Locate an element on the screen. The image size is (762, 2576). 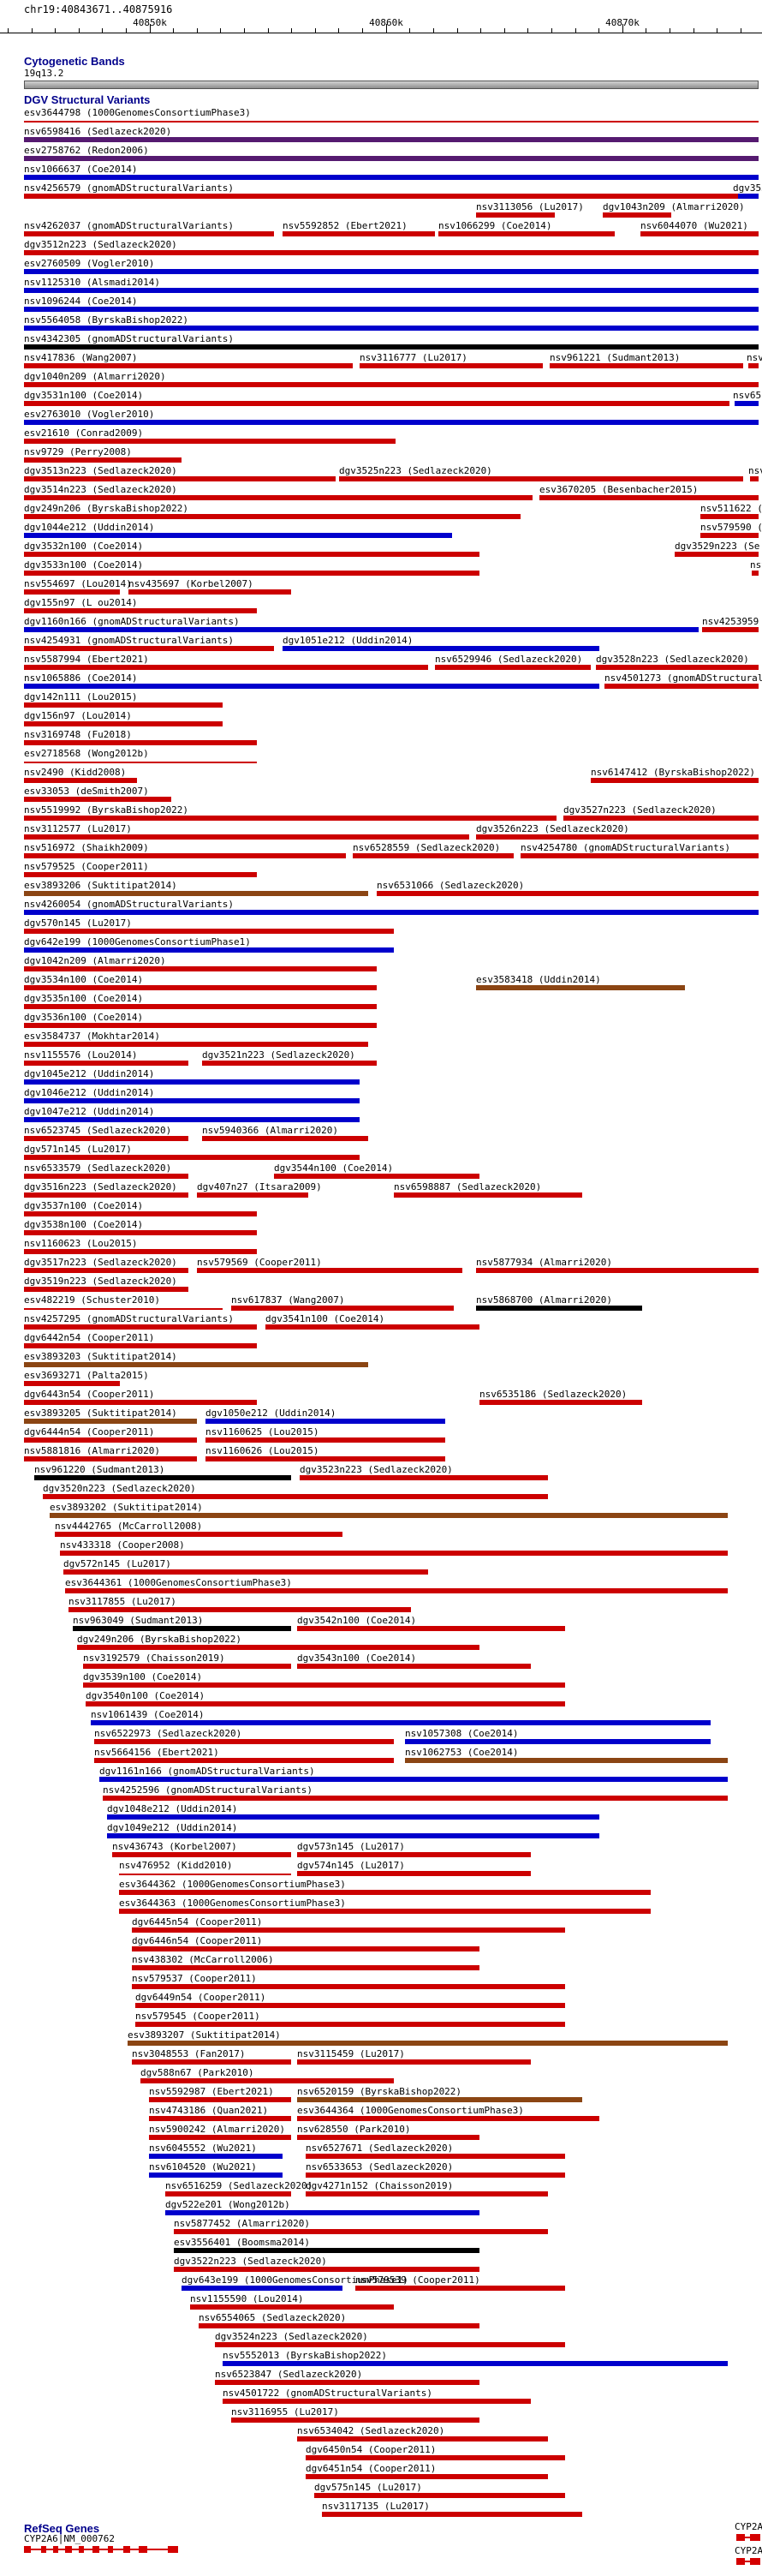
variant-label: nsv5664156 (Ebert2021) is located at coordinates (156, 1753).